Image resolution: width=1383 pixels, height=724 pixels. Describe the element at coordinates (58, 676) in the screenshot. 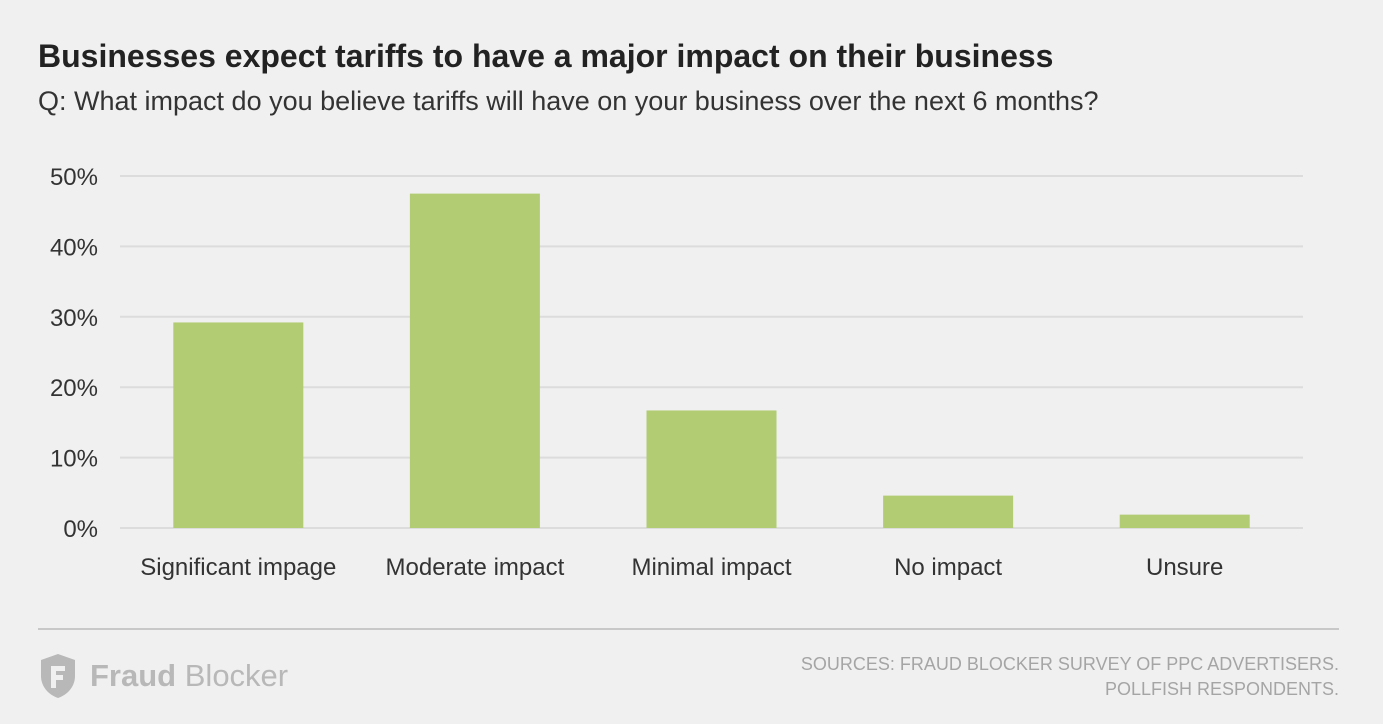

I see `fraud-blocker-shield-icon` at that location.